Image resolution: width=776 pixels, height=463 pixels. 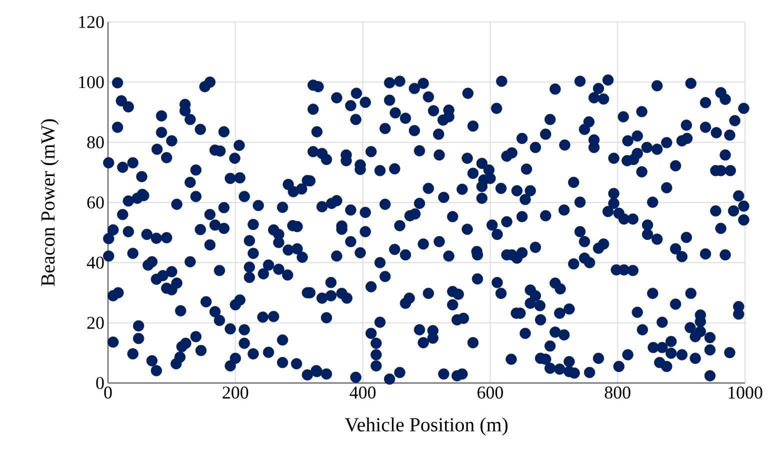 What do you see at coordinates (108, 392) in the screenshot?
I see `x-tick-label: 0` at bounding box center [108, 392].